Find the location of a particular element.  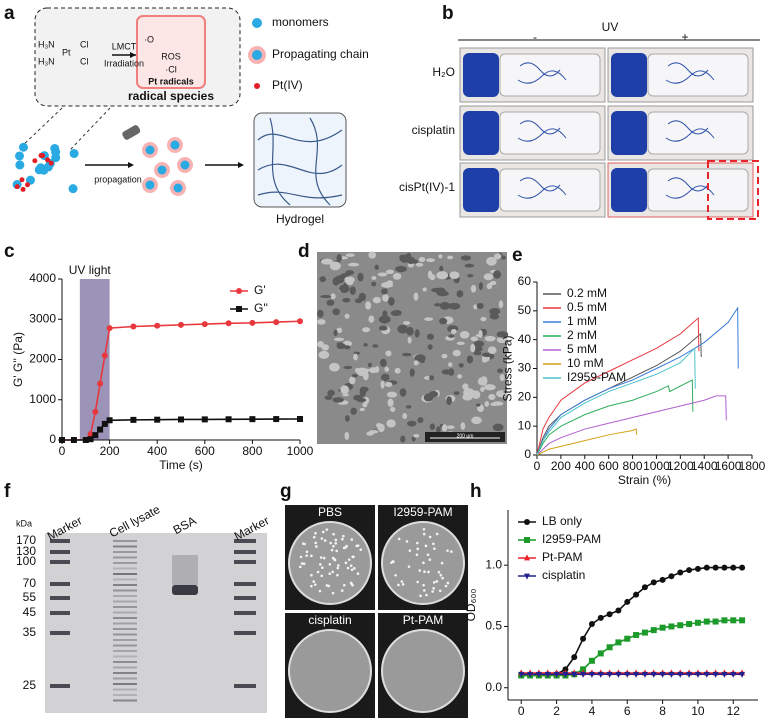

row-label: cisplatin is located at coordinates (433, 130).